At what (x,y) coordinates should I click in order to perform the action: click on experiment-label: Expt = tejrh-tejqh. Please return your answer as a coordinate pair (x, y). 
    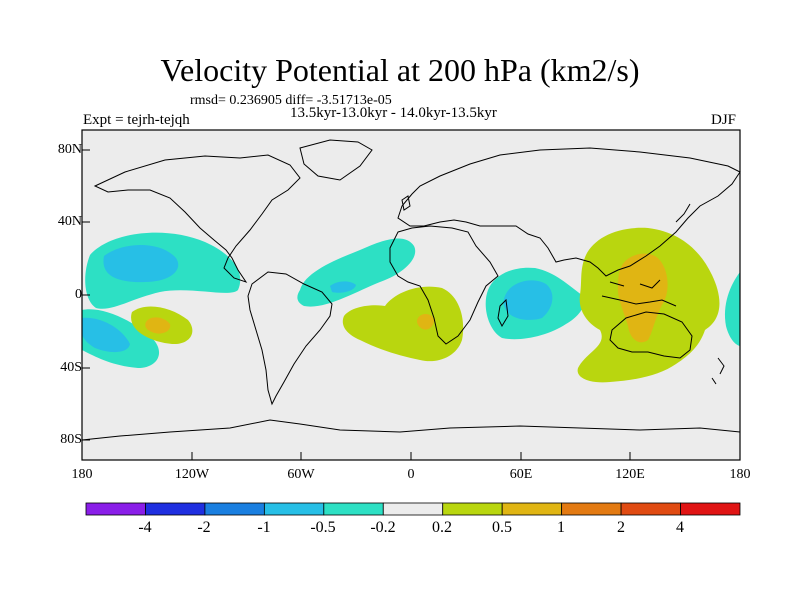
    Looking at the image, I should click on (136, 120).